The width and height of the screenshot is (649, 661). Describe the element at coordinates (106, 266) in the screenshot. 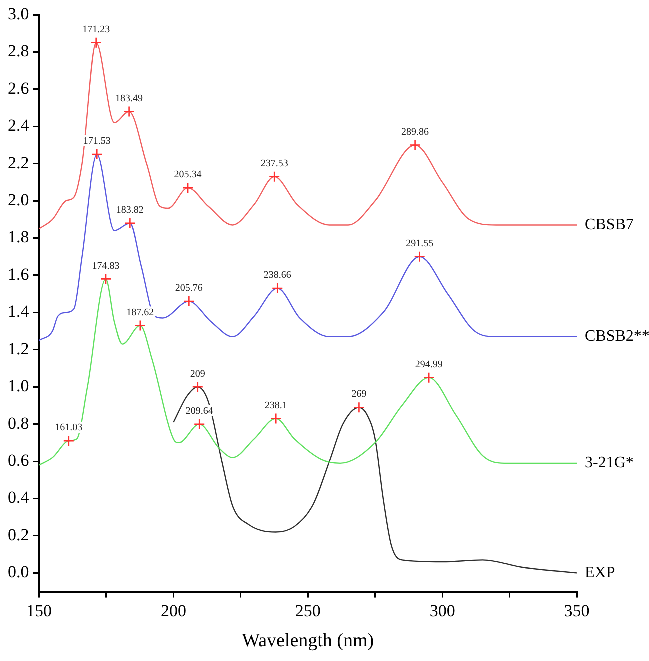

I see `annotation: 174.83` at that location.